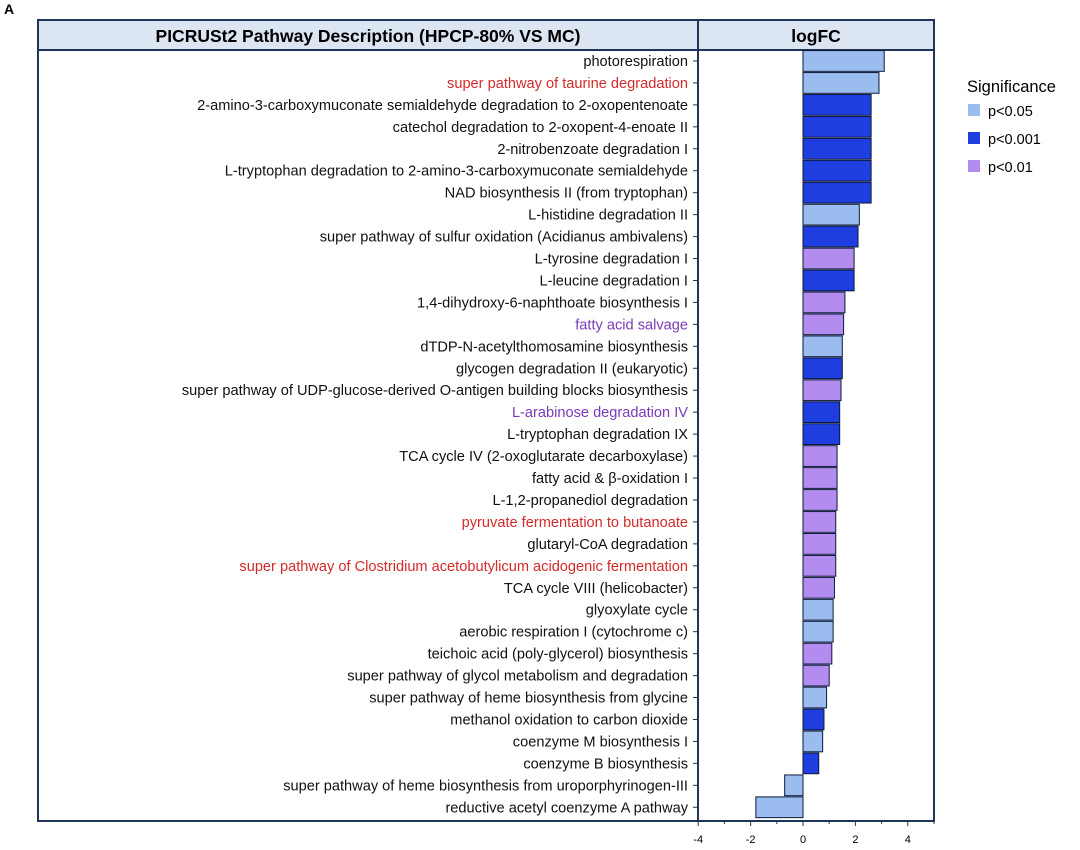  Describe the element at coordinates (610, 479) in the screenshot. I see `row-label: fatty acid & β-oxidation I` at that location.